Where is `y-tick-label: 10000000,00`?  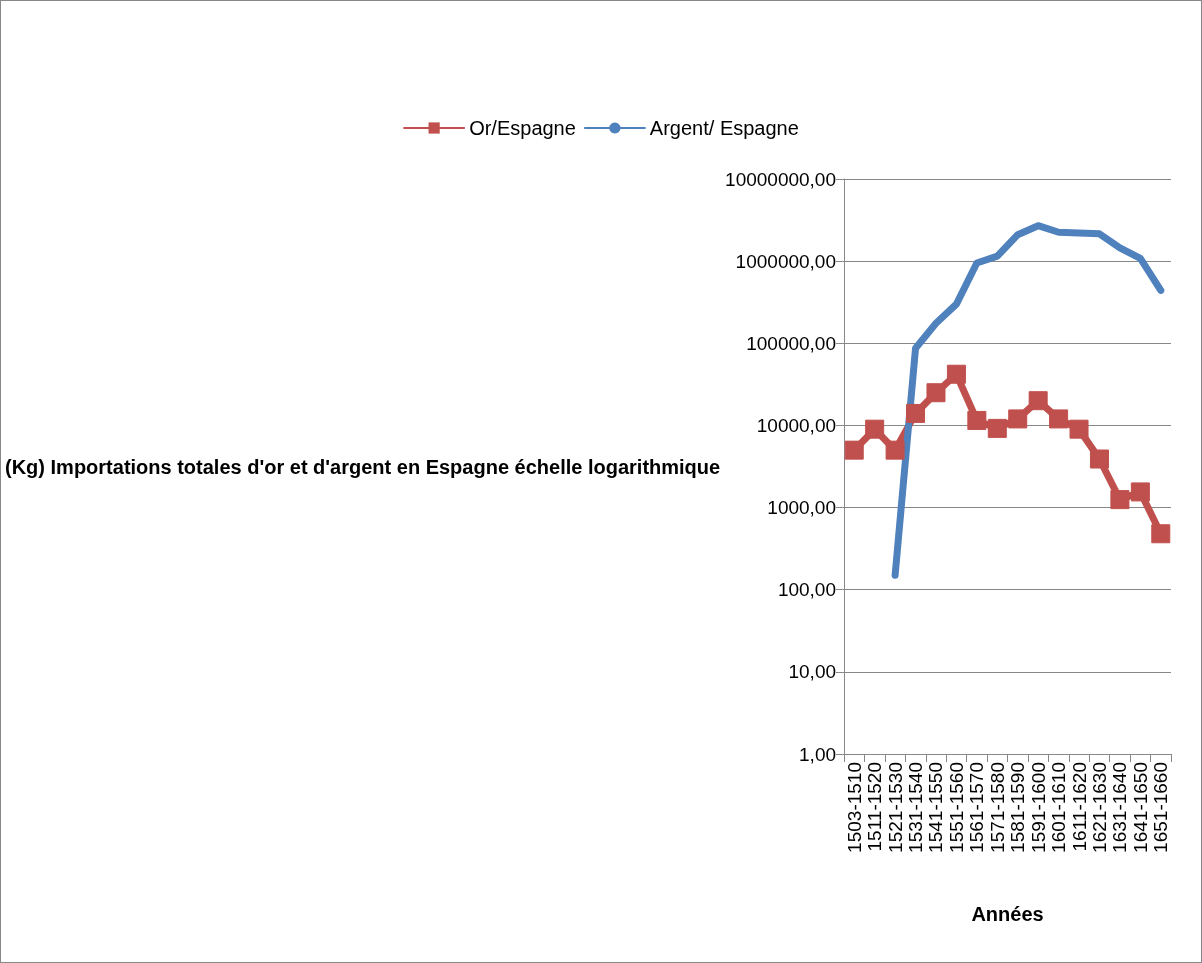
y-tick-label: 10000000,00 is located at coordinates (781, 179).